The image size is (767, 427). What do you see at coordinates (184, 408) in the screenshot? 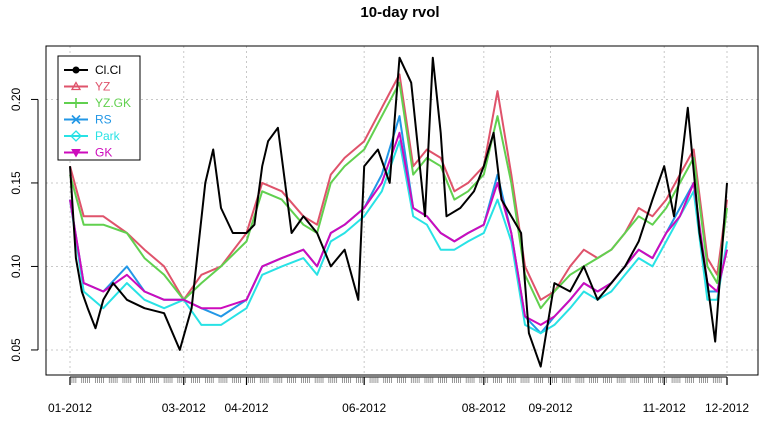
I see `x-tick-label-1: 03-2012` at bounding box center [184, 408].